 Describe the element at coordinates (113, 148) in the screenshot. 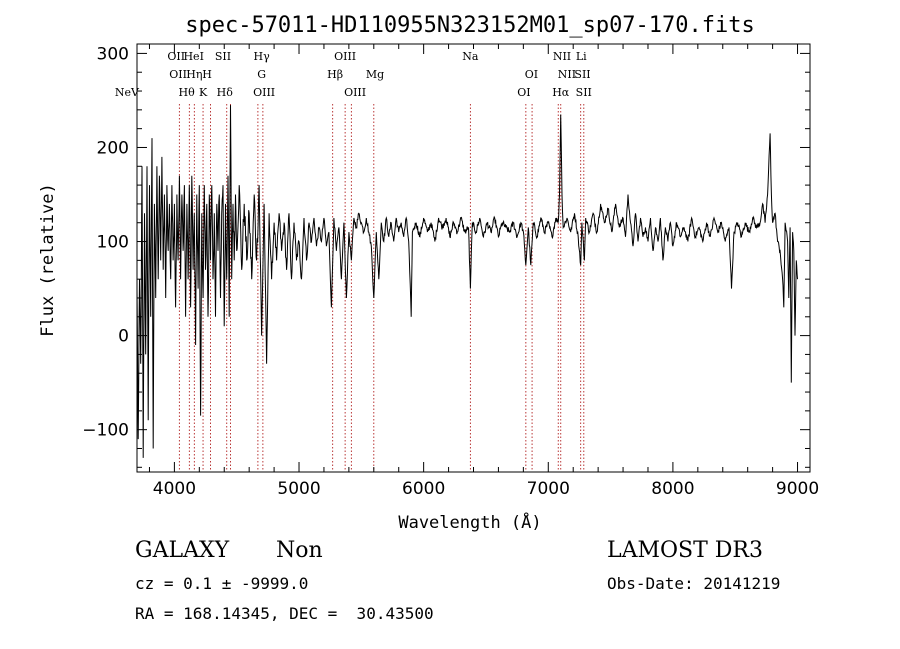

I see `y-tick-label: 200` at that location.